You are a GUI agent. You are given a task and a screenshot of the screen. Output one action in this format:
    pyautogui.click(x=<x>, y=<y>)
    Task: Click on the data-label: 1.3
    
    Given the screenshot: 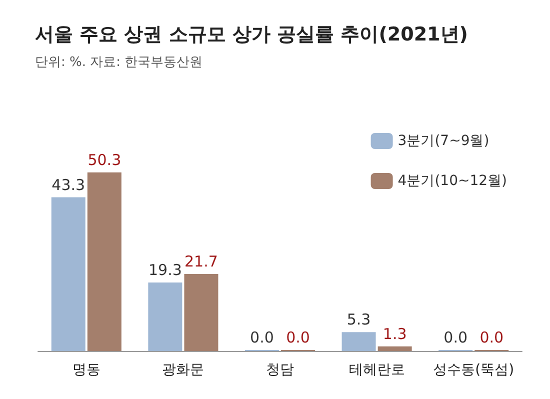 What is the action you would take?
    pyautogui.click(x=394, y=333)
    